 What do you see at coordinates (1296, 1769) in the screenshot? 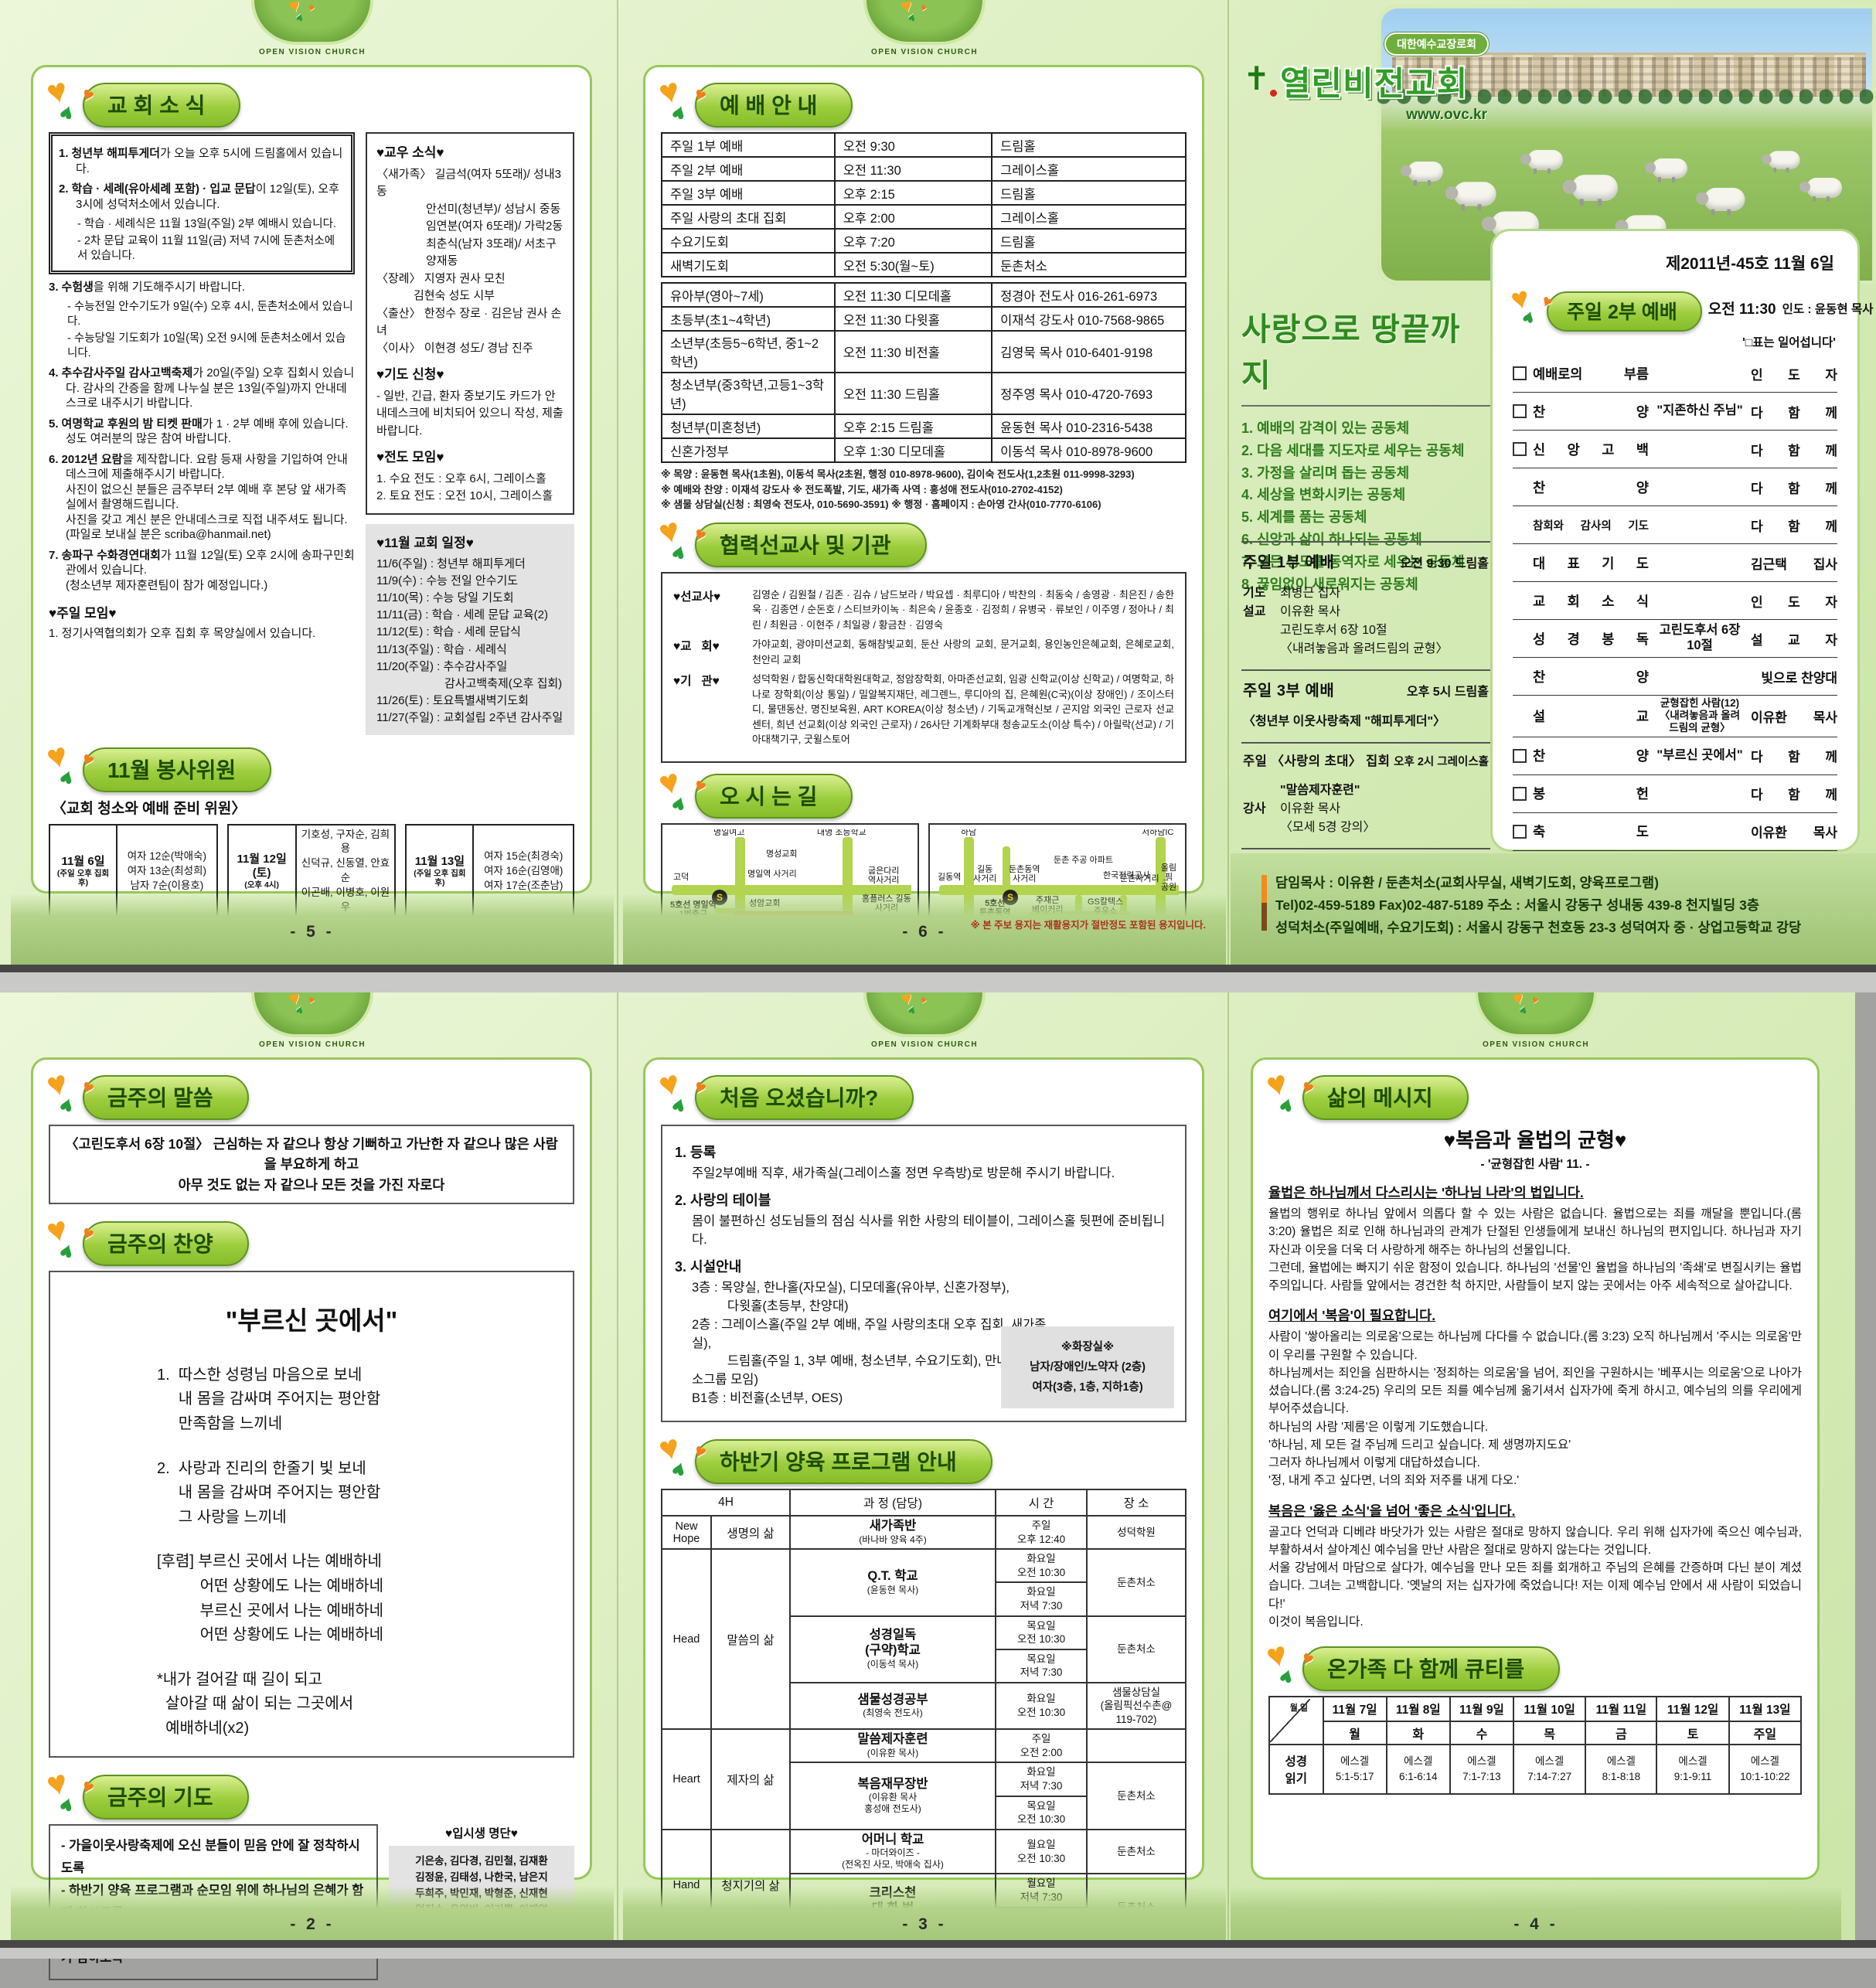
I see `row-label: 성경 읽기` at bounding box center [1296, 1769].